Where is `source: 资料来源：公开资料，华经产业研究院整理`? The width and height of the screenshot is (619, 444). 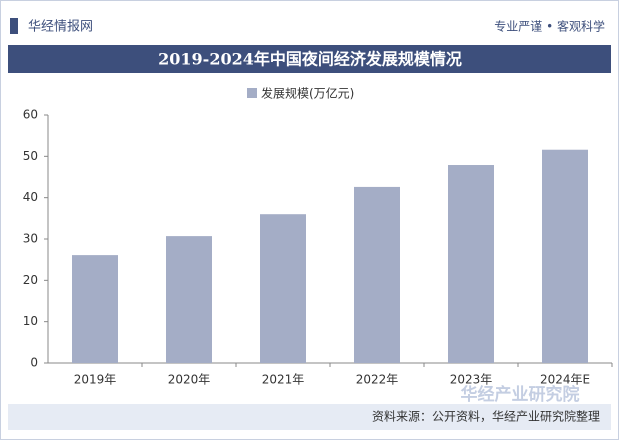 source: 资料来源：公开资料，华经产业研究院整理 is located at coordinates (486, 416).